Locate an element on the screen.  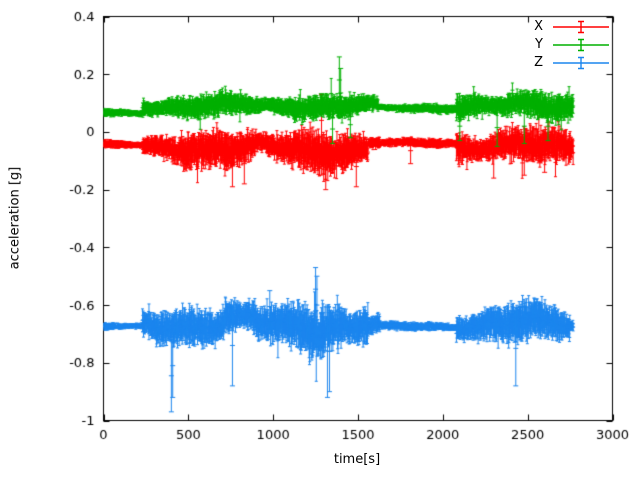
legend-item-z: Z is located at coordinates (572, 63).